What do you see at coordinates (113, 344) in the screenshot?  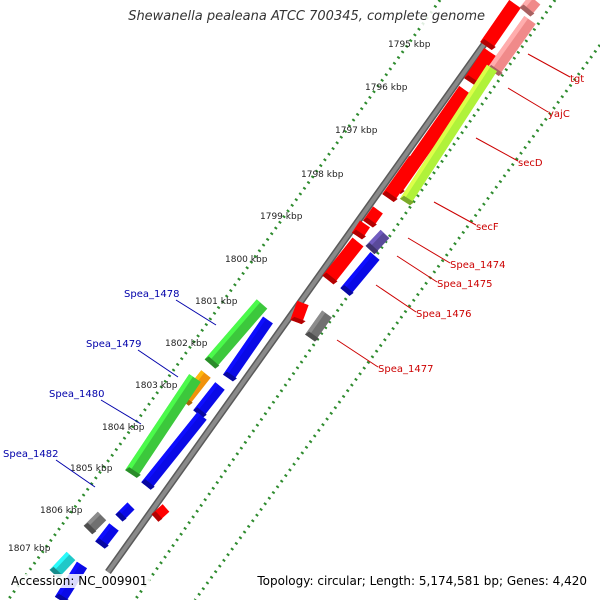 I see `reverse-gene-label: Spea_1479` at bounding box center [113, 344].